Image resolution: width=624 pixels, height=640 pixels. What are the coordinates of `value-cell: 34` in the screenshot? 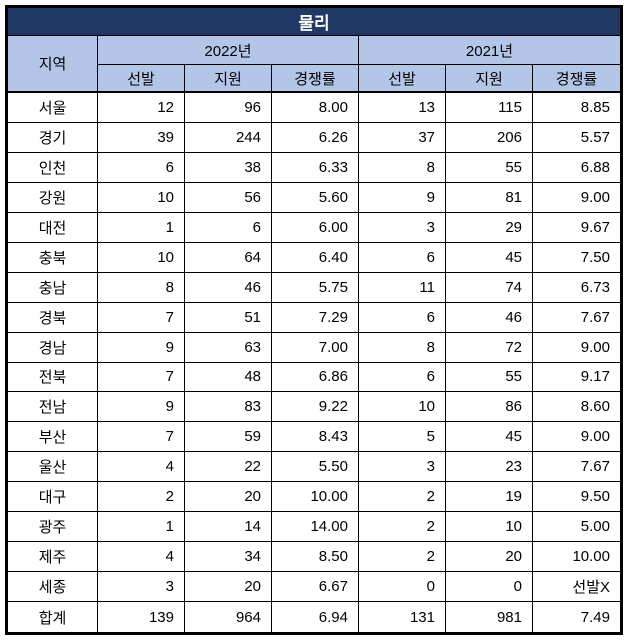 It's located at (228, 557).